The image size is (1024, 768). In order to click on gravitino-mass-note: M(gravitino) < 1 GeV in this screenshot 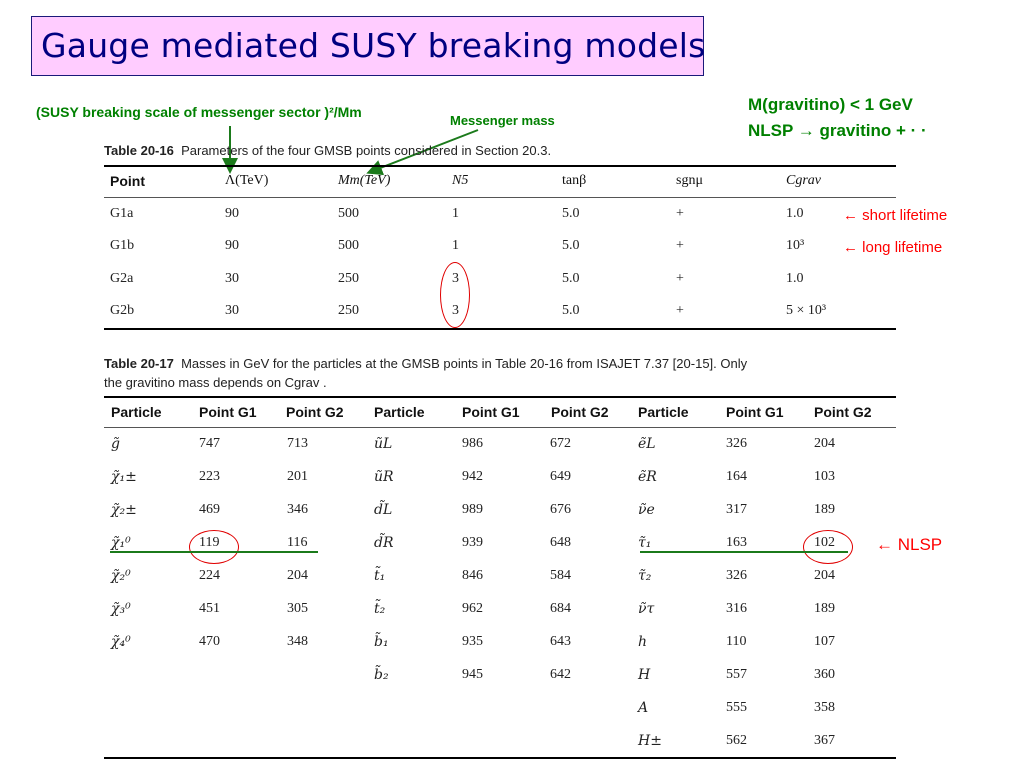, I will do `click(830, 104)`.